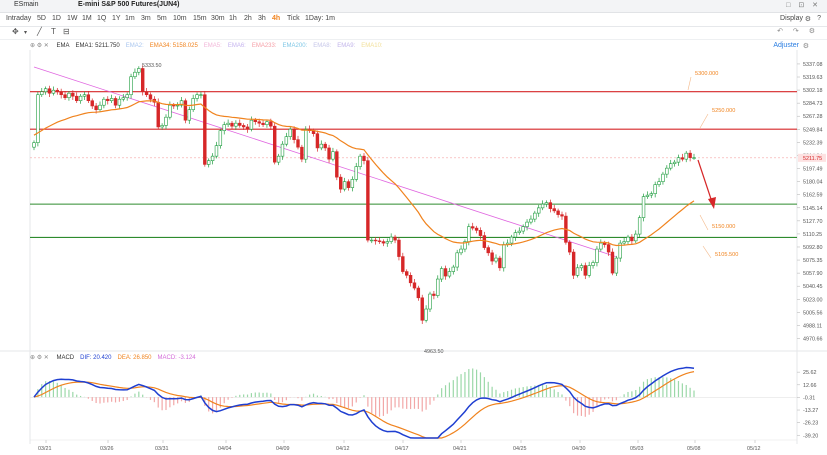  I want to click on timeframe-1w: 1W, so click(72, 18).